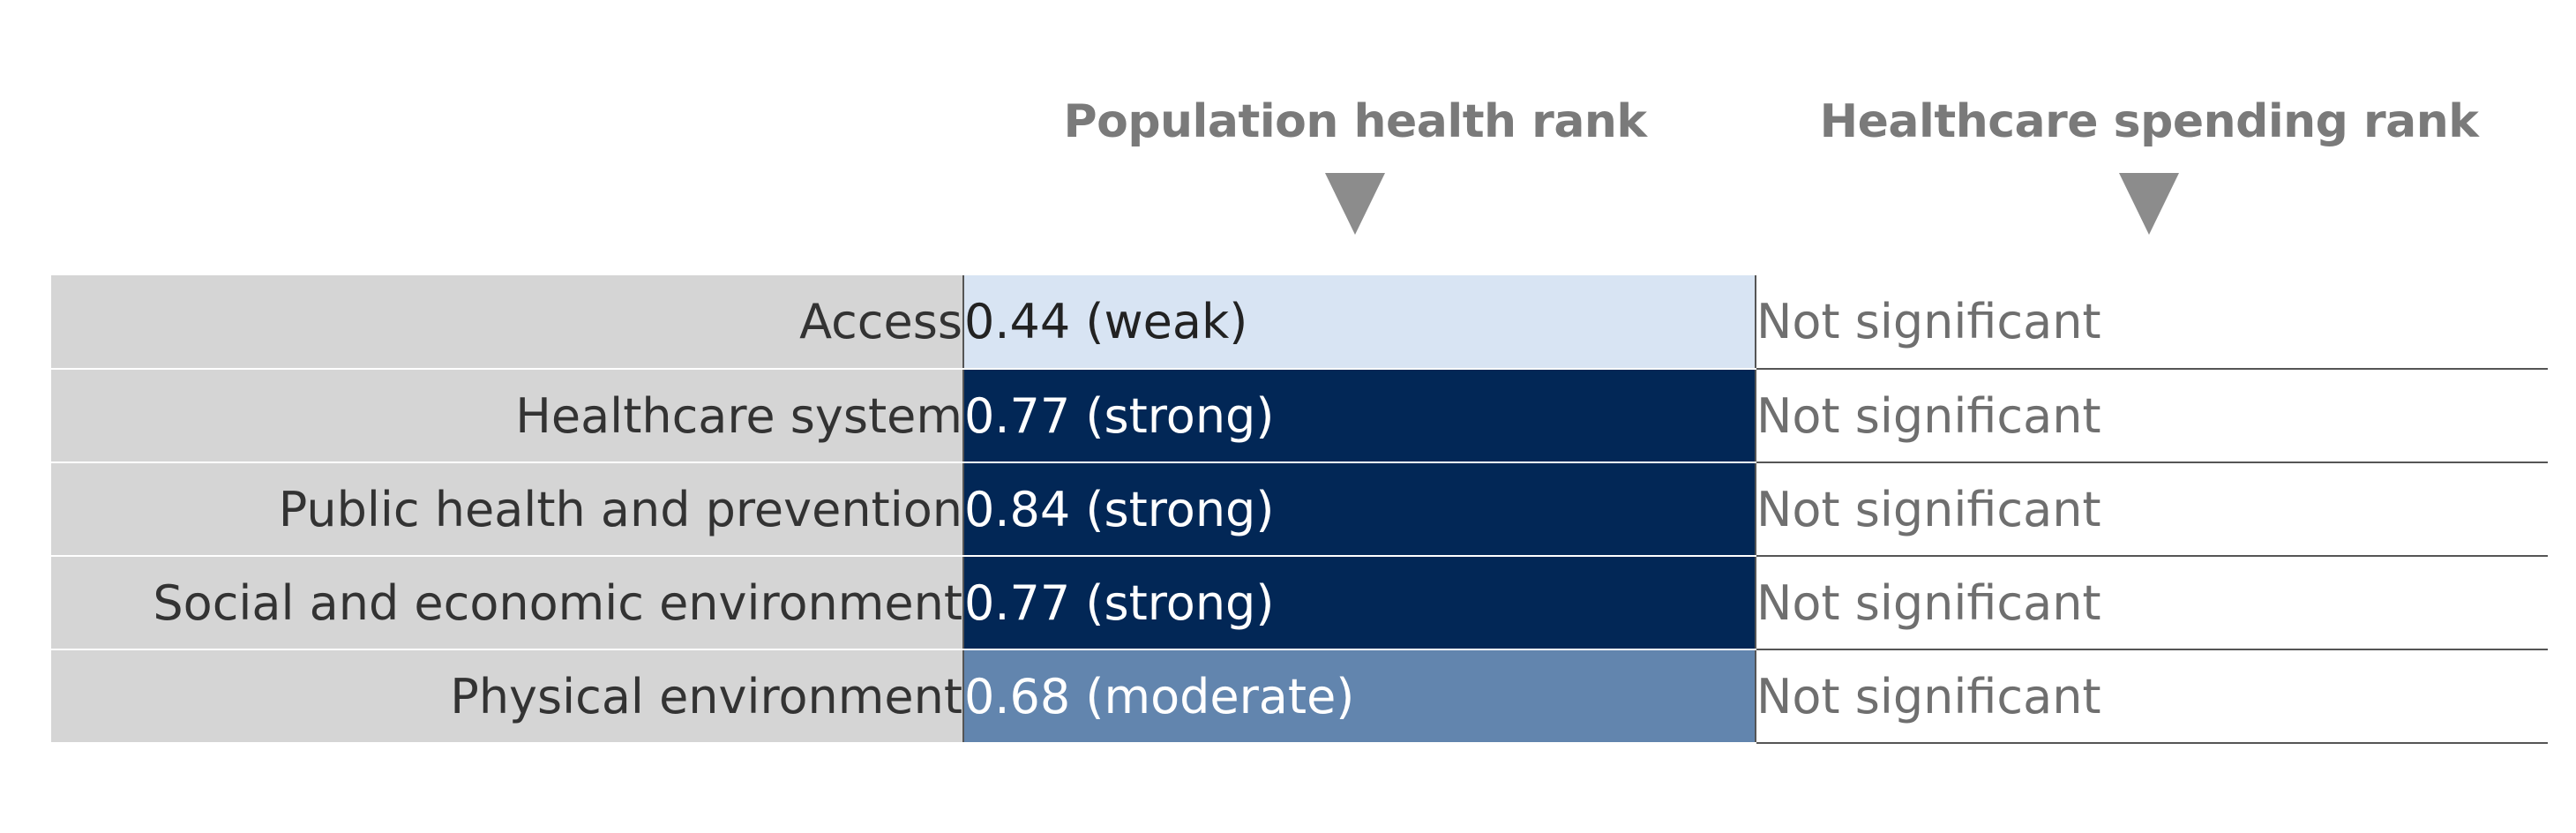 The height and width of the screenshot is (833, 2576). Describe the element at coordinates (1359, 696) in the screenshot. I see `population-correlation-cell: 0.68 (moderate)` at that location.